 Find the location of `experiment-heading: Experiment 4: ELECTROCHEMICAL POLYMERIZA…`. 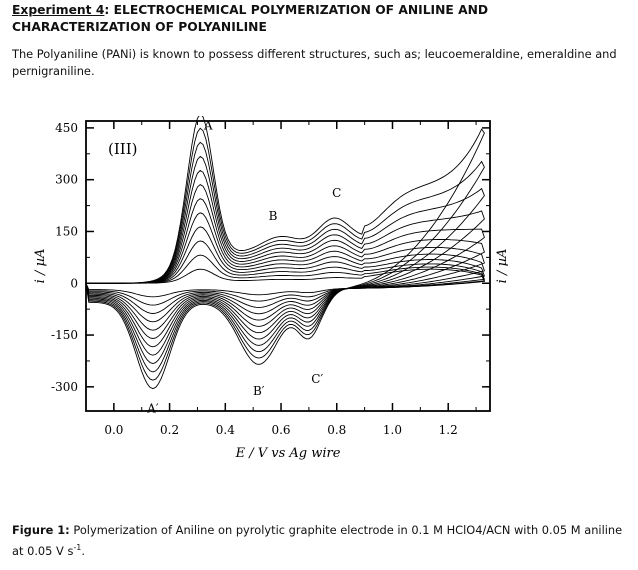

experiment-heading: Experiment 4: ELECTROCHEMICAL POLYMERIZA… is located at coordinates (321, 19).